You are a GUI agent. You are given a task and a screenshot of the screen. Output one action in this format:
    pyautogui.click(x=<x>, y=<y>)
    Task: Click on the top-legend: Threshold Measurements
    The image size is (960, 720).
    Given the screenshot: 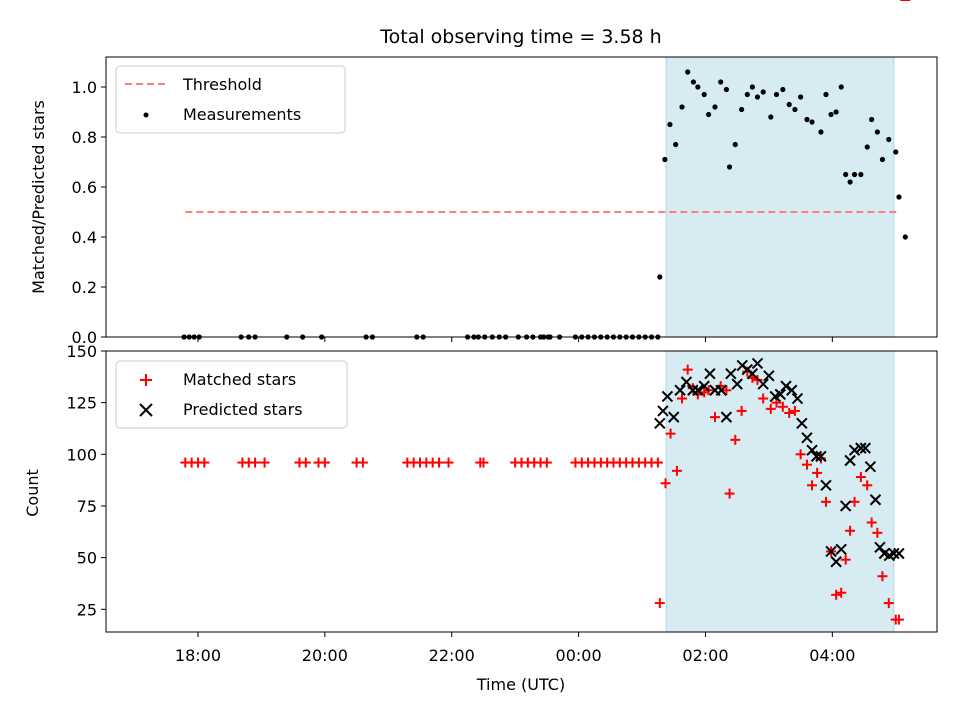 What is the action you would take?
    pyautogui.click(x=230, y=99)
    